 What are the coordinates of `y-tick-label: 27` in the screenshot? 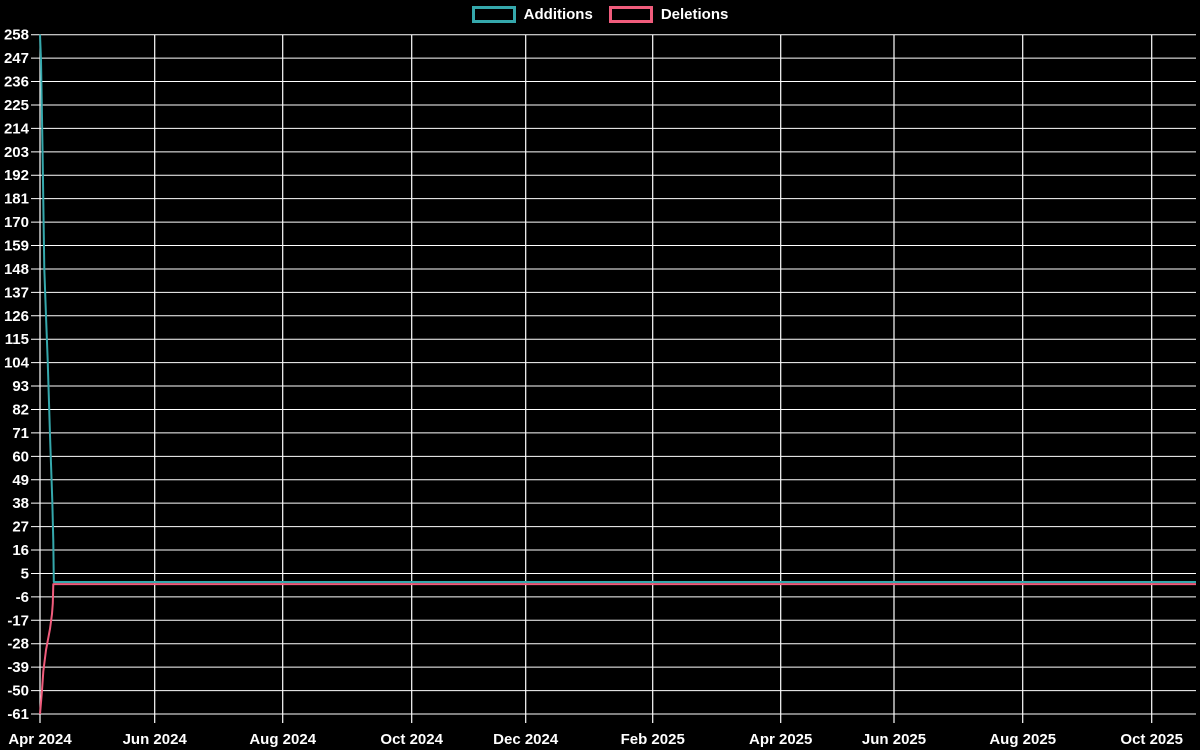 It's located at (20, 527).